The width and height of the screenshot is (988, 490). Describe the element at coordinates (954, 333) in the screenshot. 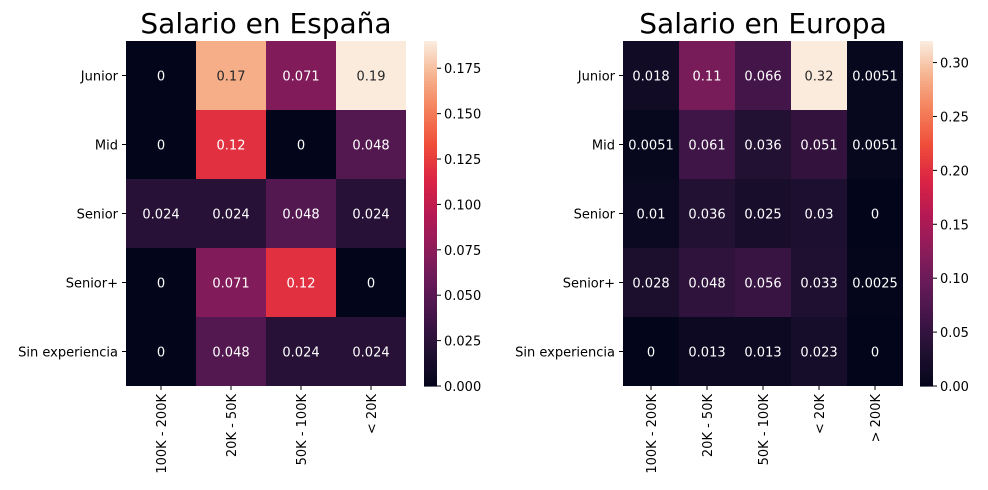

I see `colorbar-tick-label: 0.05` at that location.